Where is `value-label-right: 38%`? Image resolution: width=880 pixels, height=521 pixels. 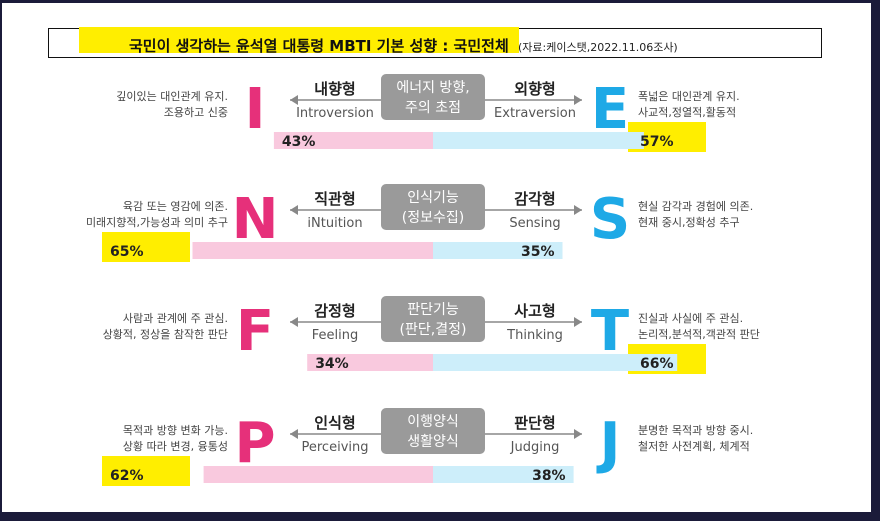
value-label-right: 38% is located at coordinates (549, 476).